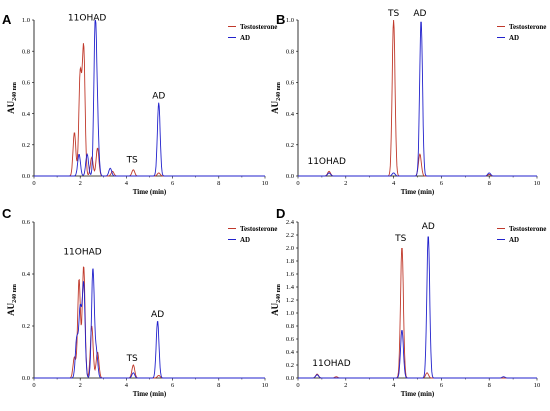 The image size is (550, 411). I want to click on y-tick-label: 1.6, so click(290, 274).